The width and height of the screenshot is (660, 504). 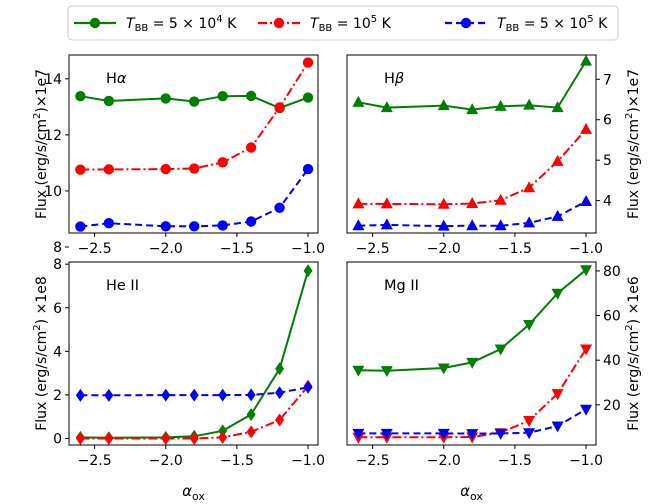 What do you see at coordinates (122, 286) in the screenshot?
I see `panel-title: He II` at bounding box center [122, 286].